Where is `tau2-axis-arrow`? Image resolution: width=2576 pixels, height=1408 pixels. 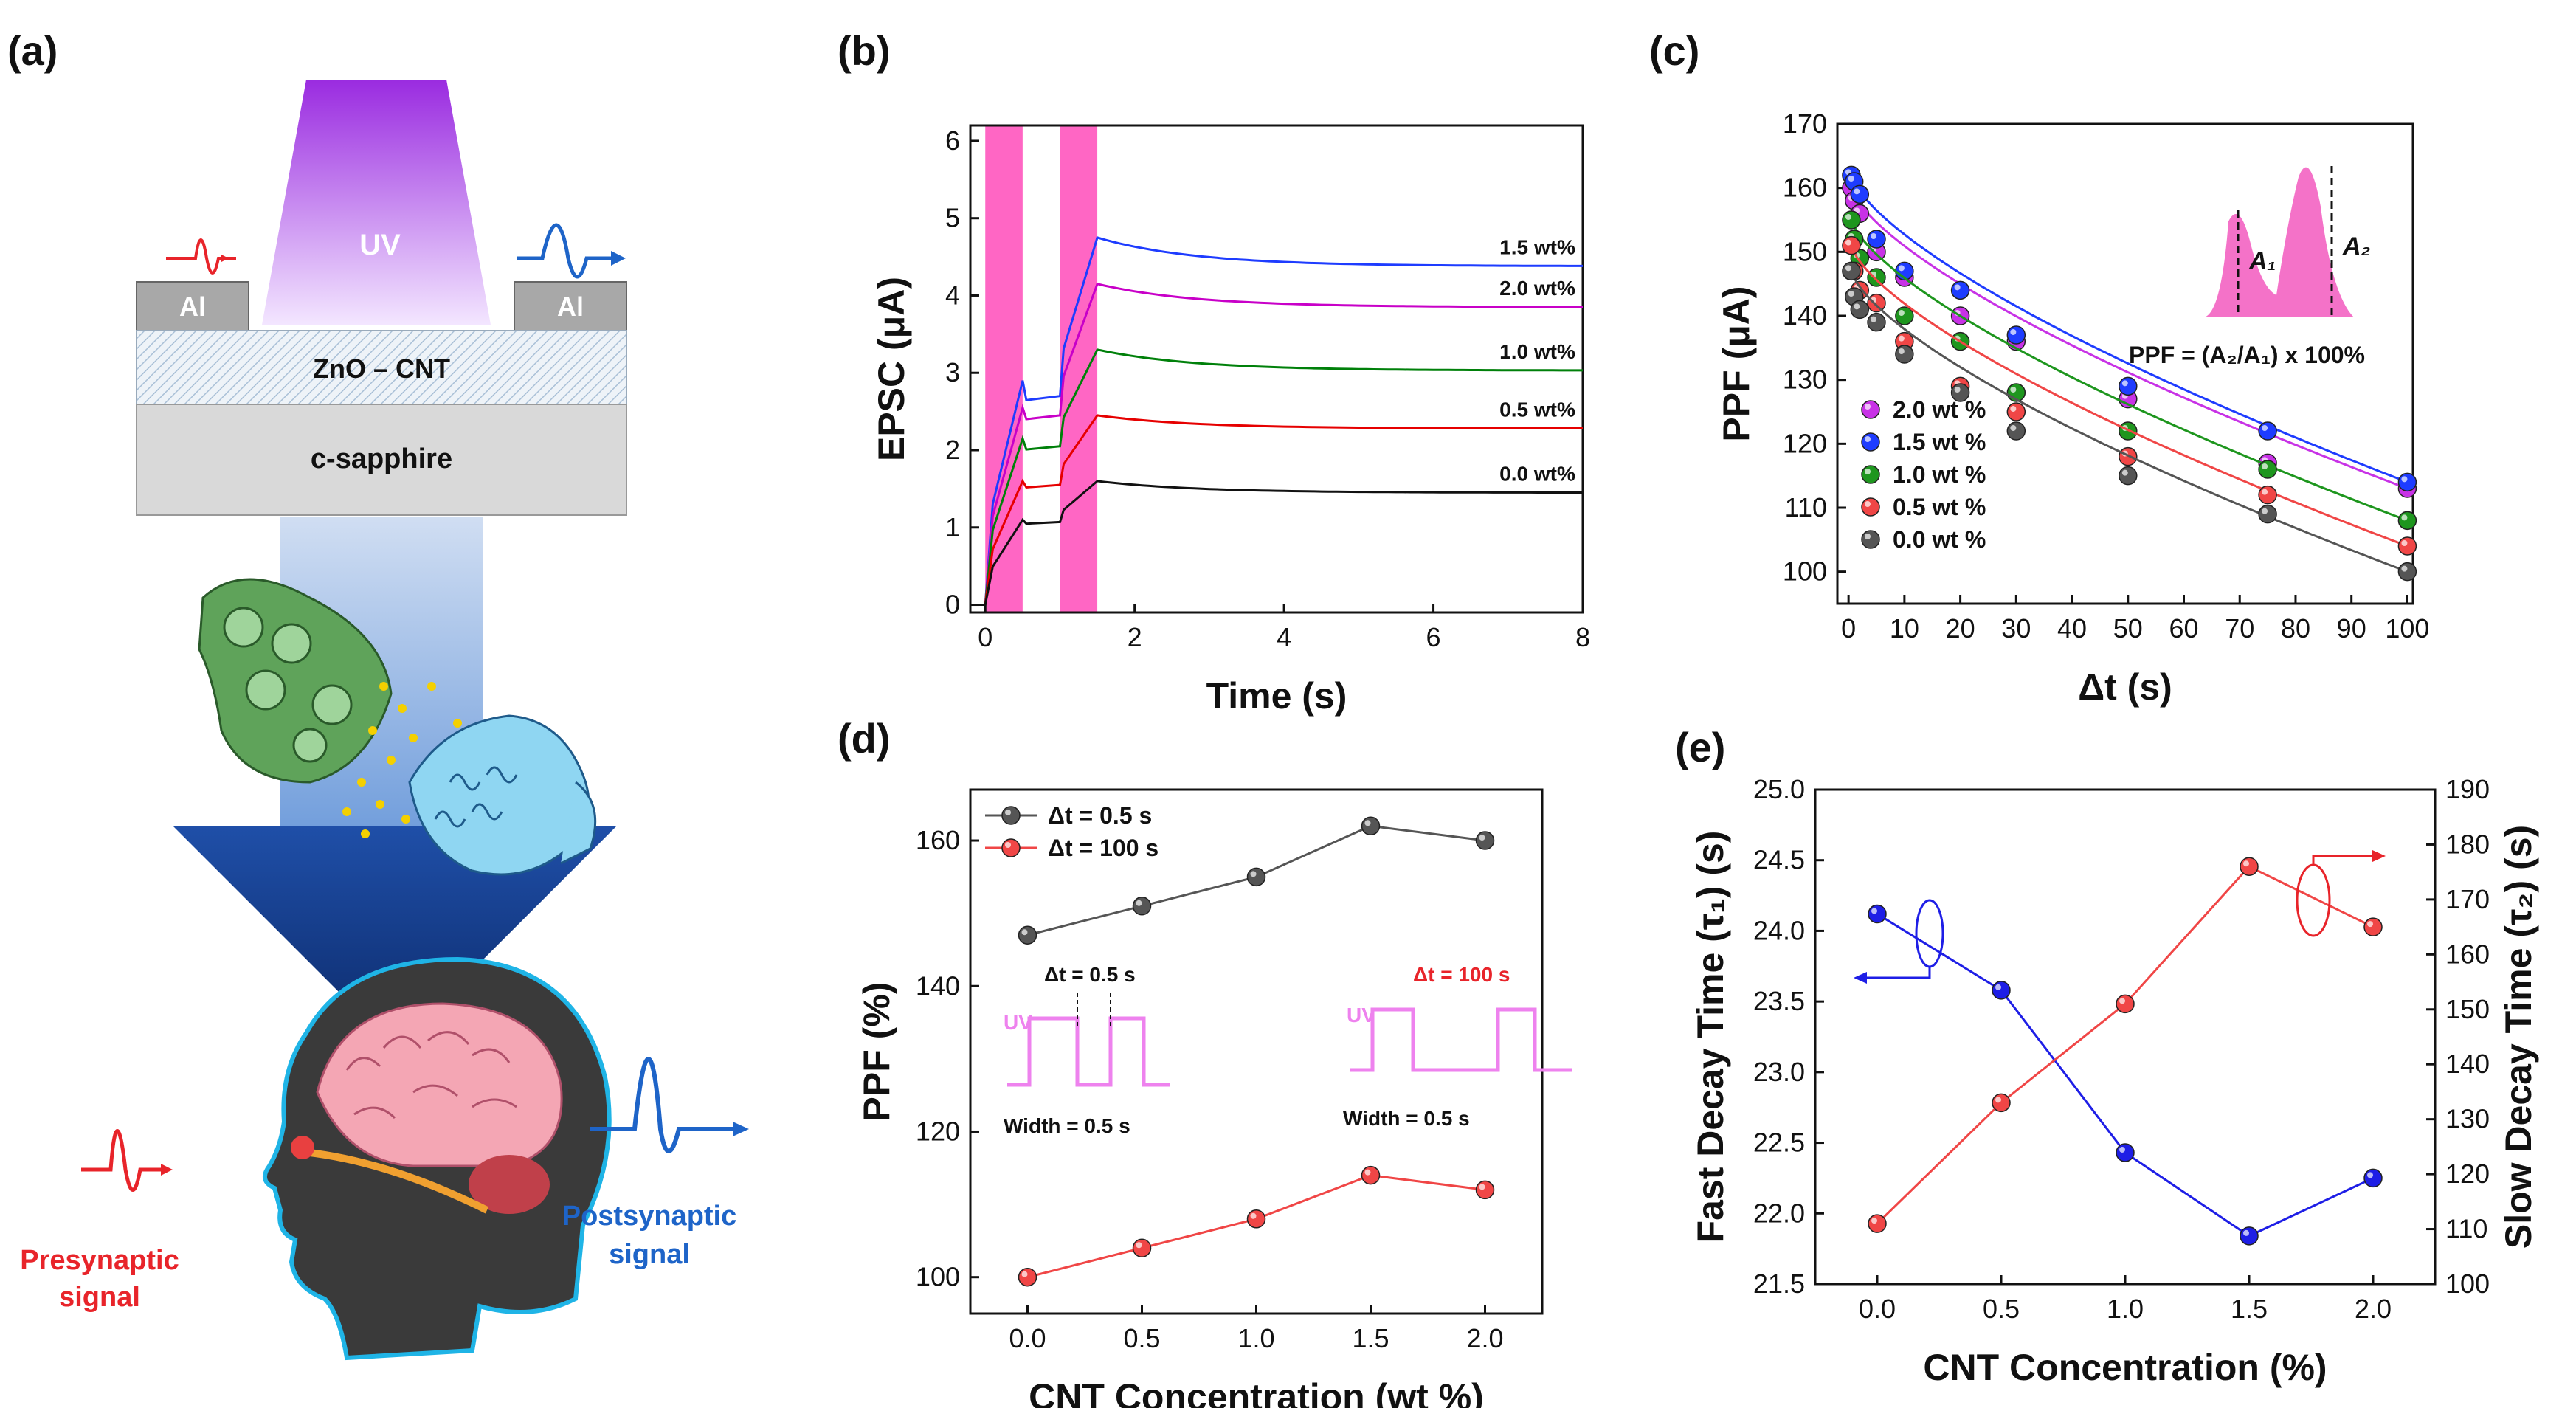 tau2-axis-arrow is located at coordinates (2342, 860).